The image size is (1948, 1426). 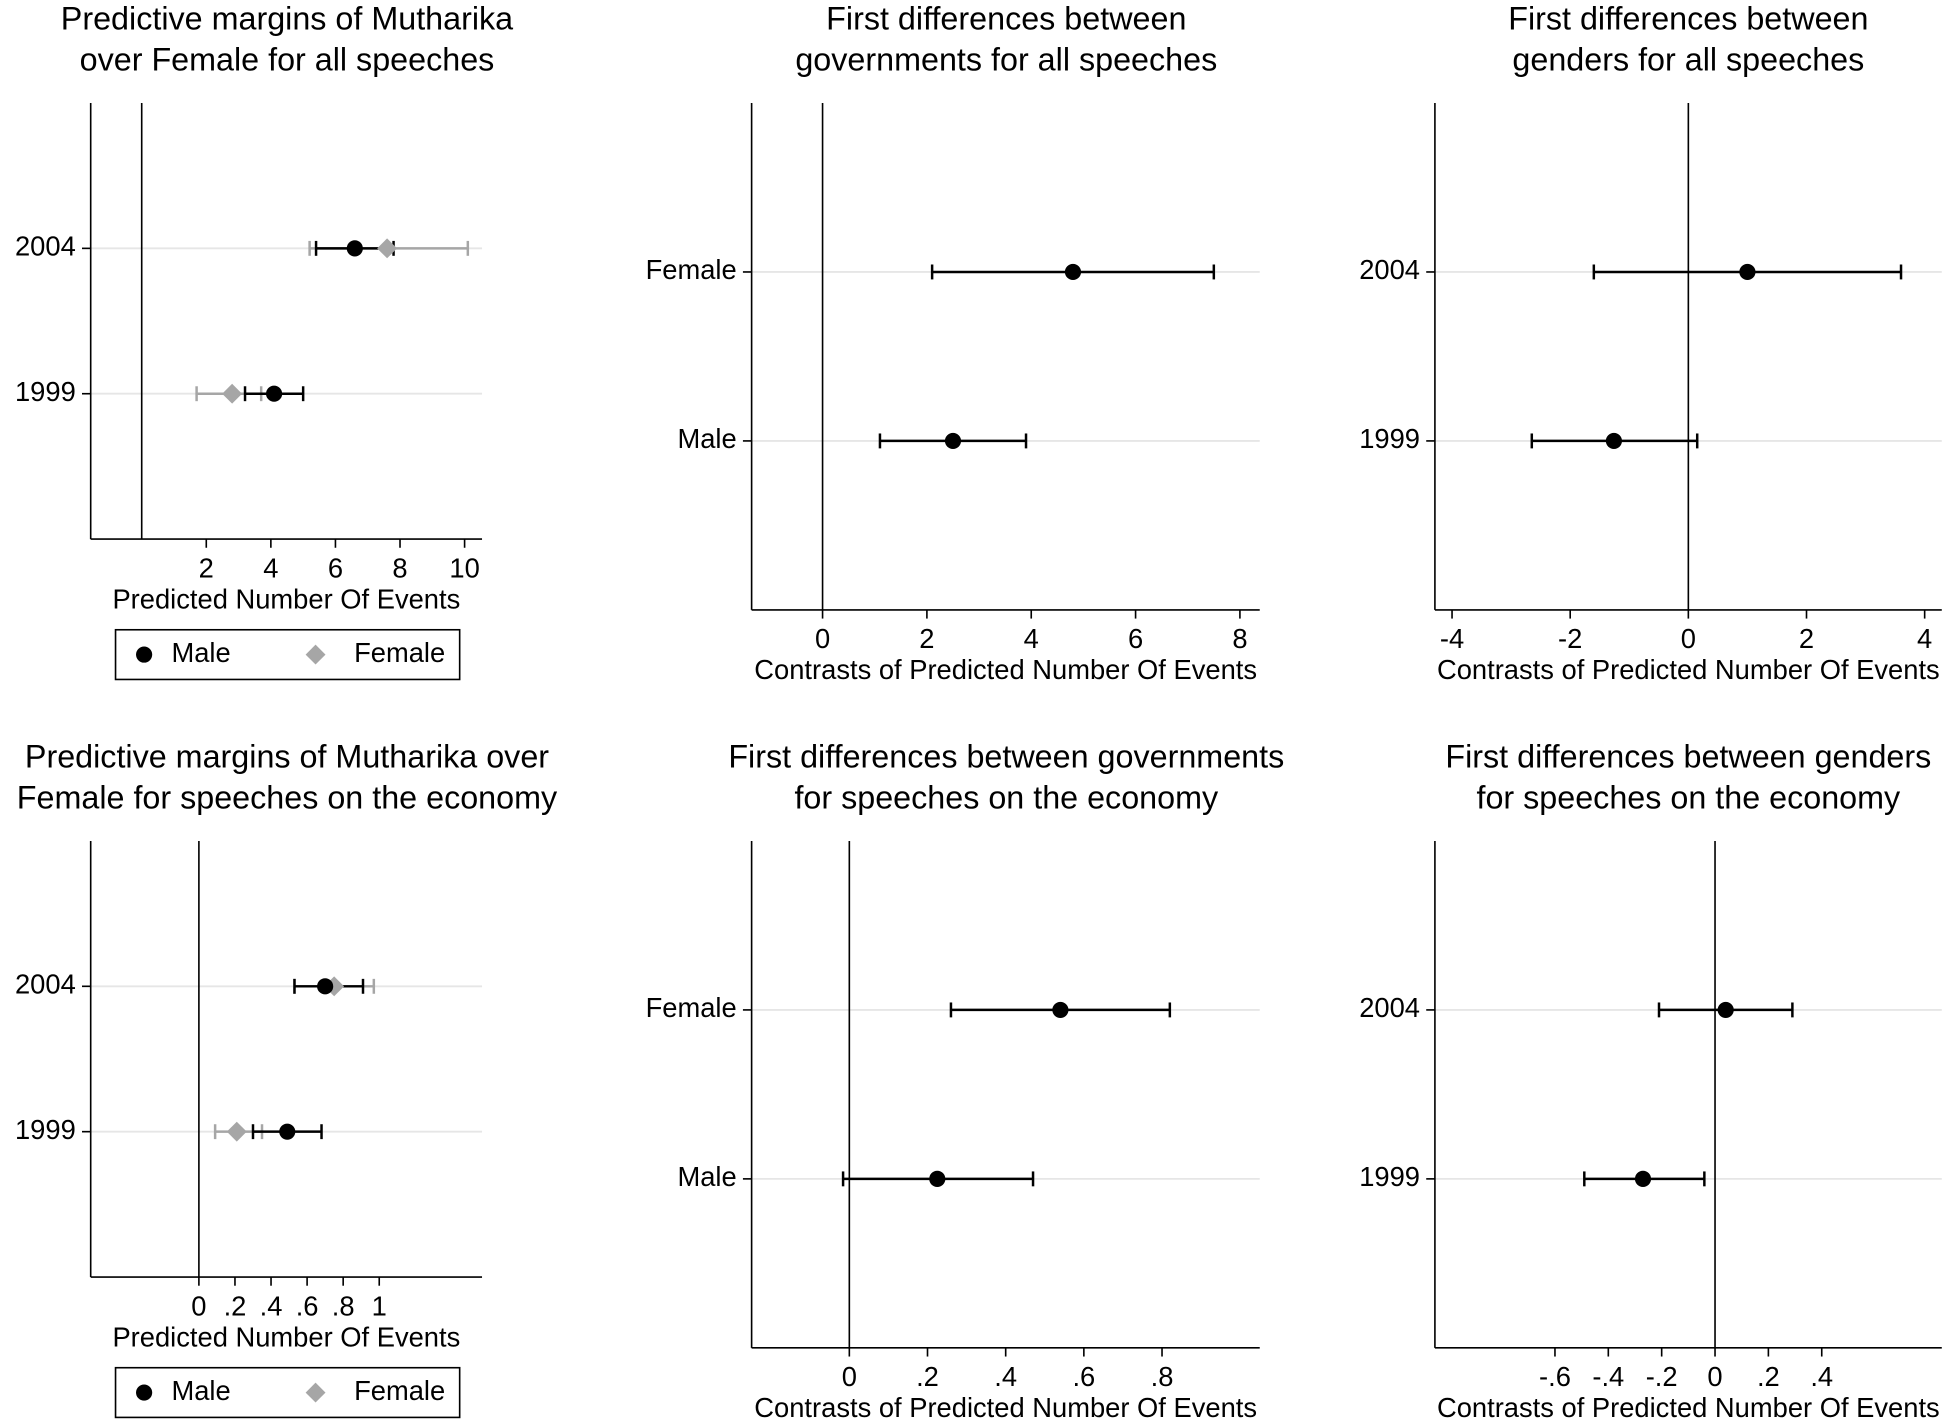 What do you see at coordinates (1608, 1376) in the screenshot?
I see `x-tick-label: -.4` at bounding box center [1608, 1376].